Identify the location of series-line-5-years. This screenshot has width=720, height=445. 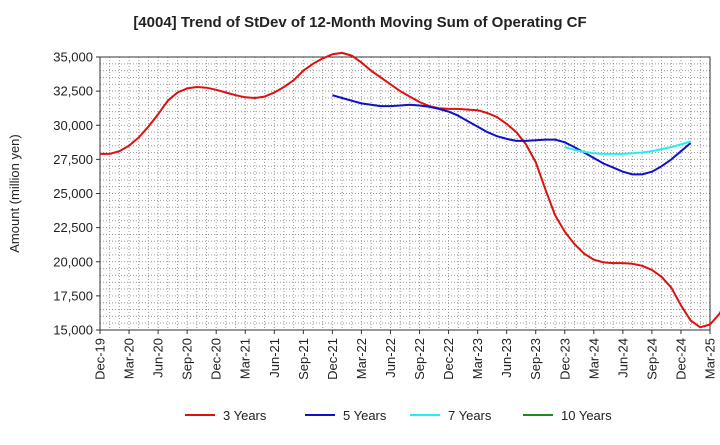
(512, 135).